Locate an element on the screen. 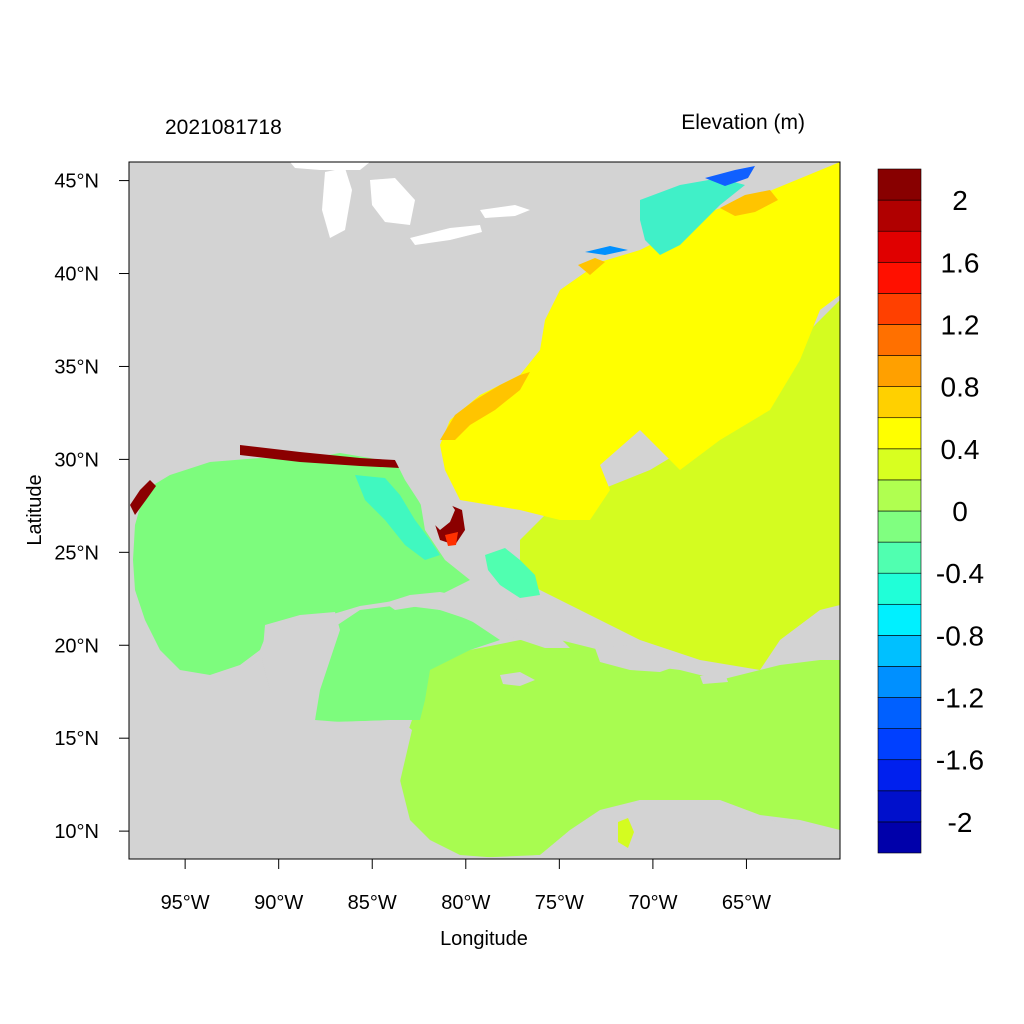  lake-erie is located at coordinates (446, 235).